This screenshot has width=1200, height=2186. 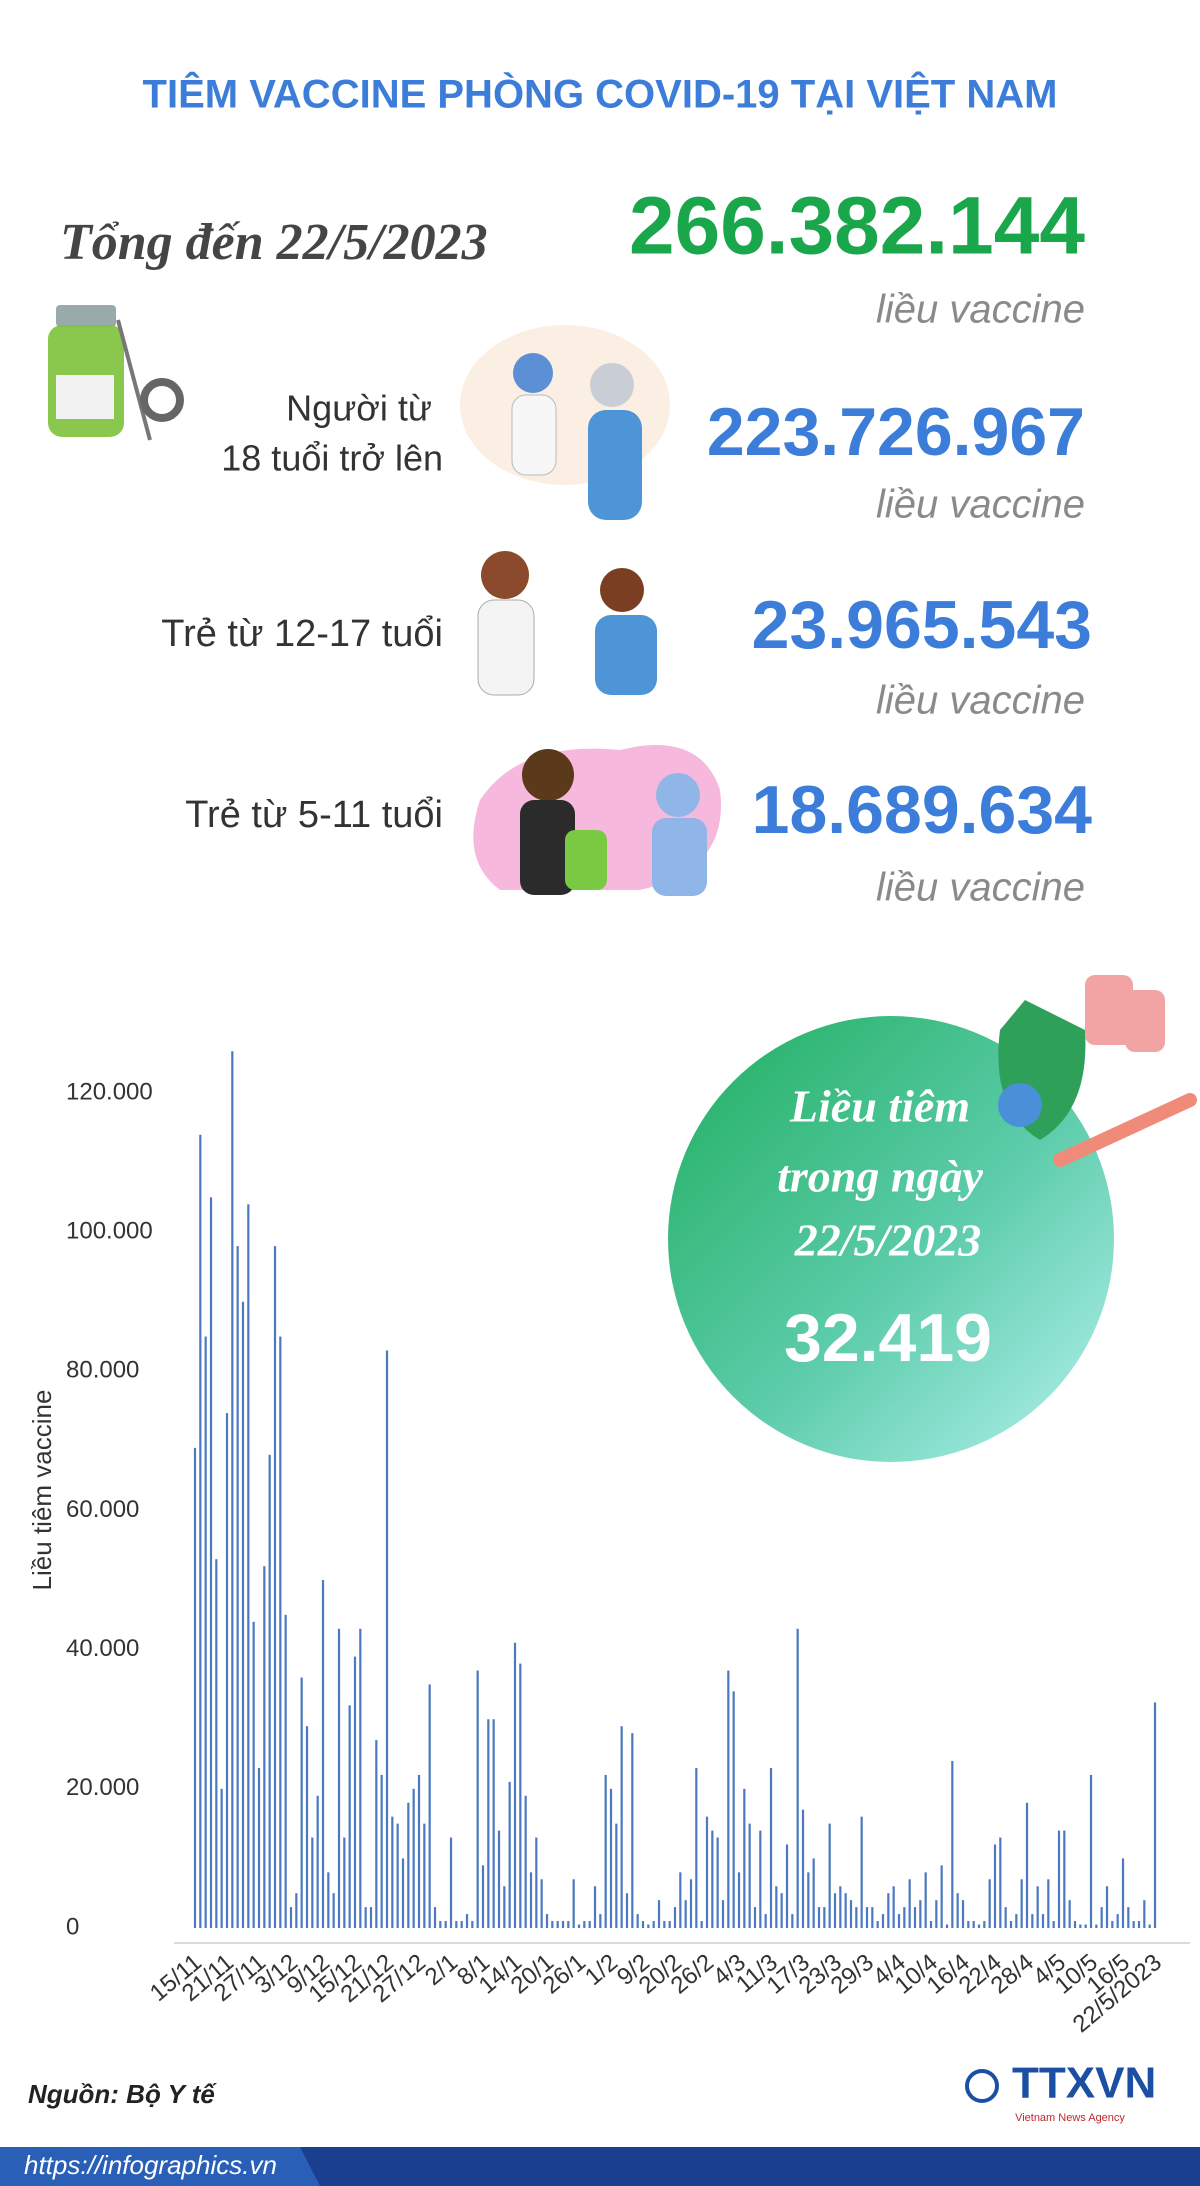 What do you see at coordinates (1070, 2118) in the screenshot?
I see `logo-sub: Vietnam News Agency` at bounding box center [1070, 2118].